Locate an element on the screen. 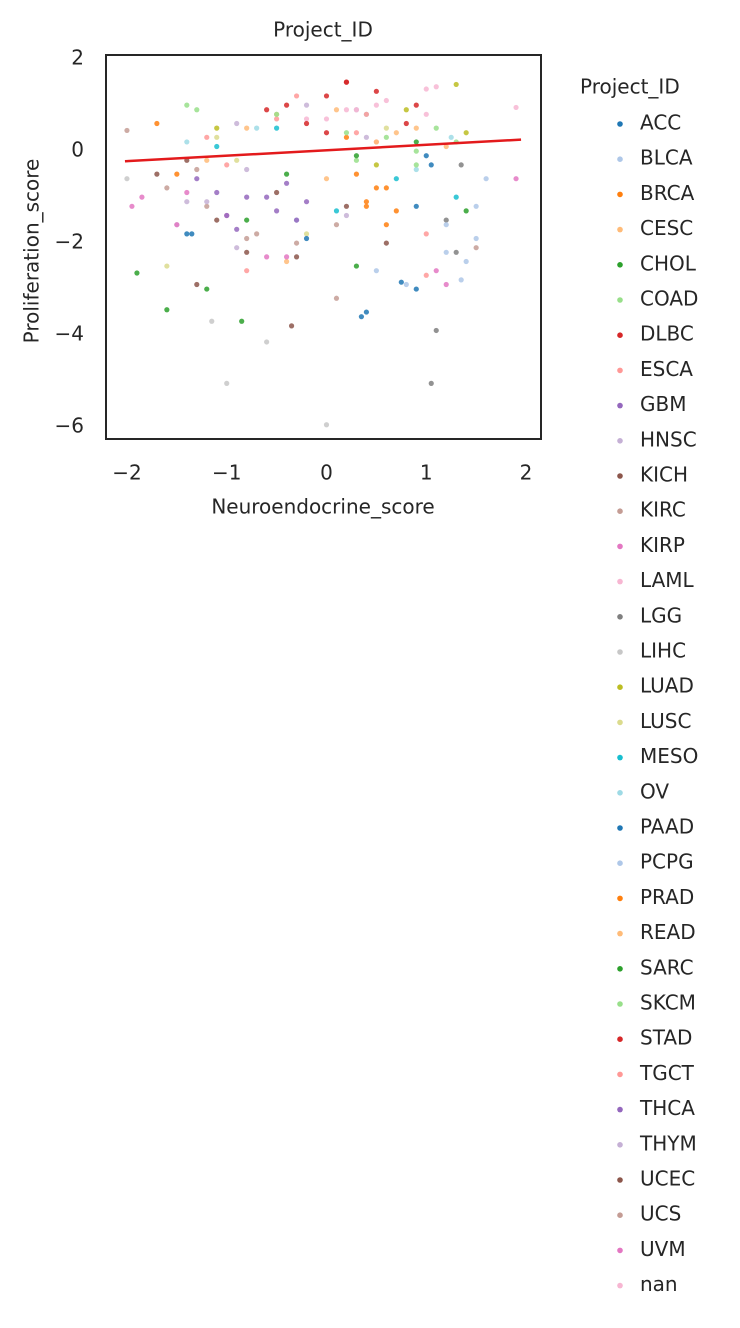 This screenshot has height=1328, width=740. legend-label: THYM is located at coordinates (668, 1143).